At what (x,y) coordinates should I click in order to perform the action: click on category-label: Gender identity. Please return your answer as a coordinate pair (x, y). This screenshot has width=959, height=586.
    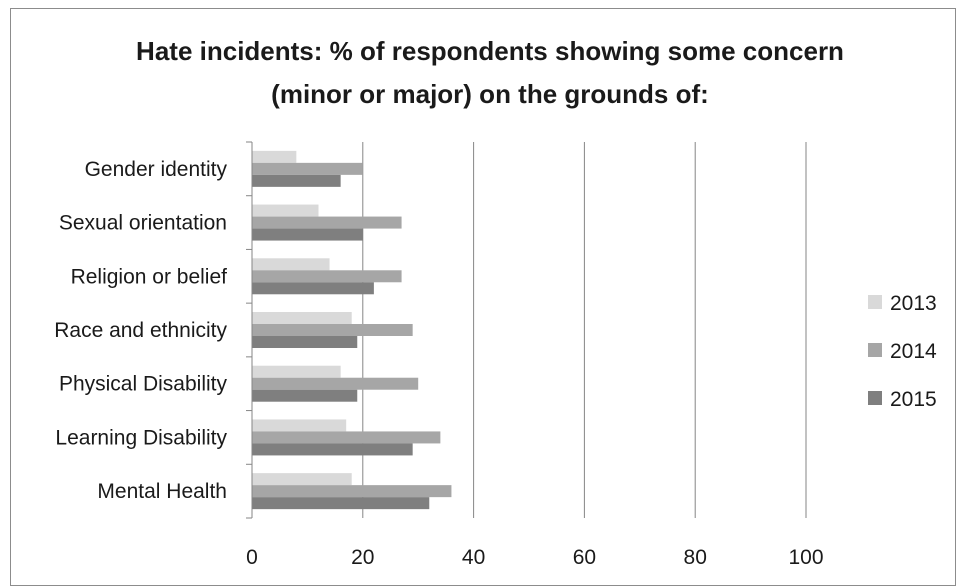
    Looking at the image, I should click on (156, 169).